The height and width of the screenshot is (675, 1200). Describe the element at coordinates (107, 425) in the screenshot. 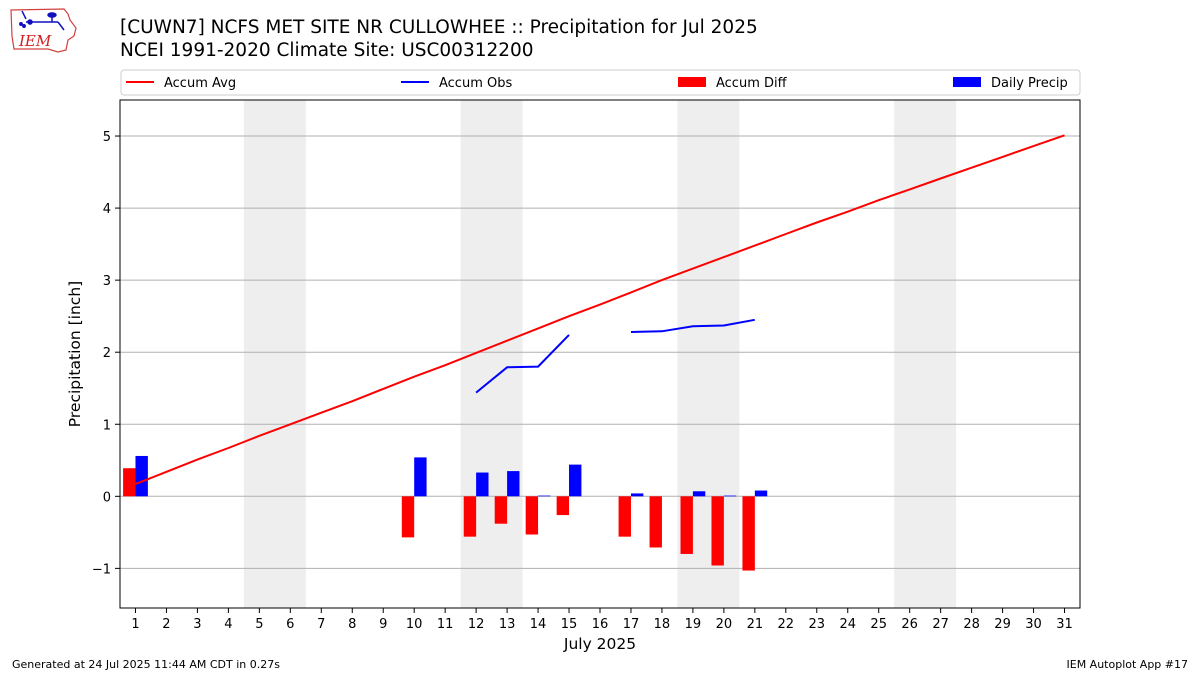

I see `y-tick-label: 1` at that location.